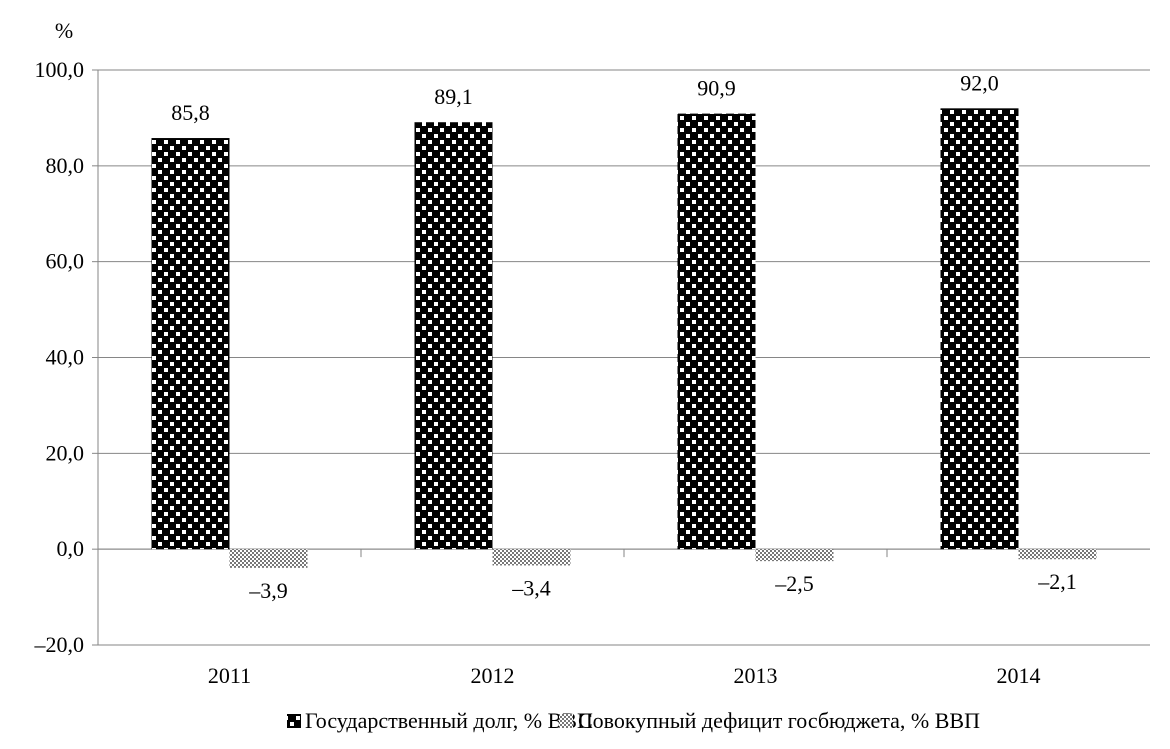  I want to click on y-tick-label: 100,0, so click(60, 69).